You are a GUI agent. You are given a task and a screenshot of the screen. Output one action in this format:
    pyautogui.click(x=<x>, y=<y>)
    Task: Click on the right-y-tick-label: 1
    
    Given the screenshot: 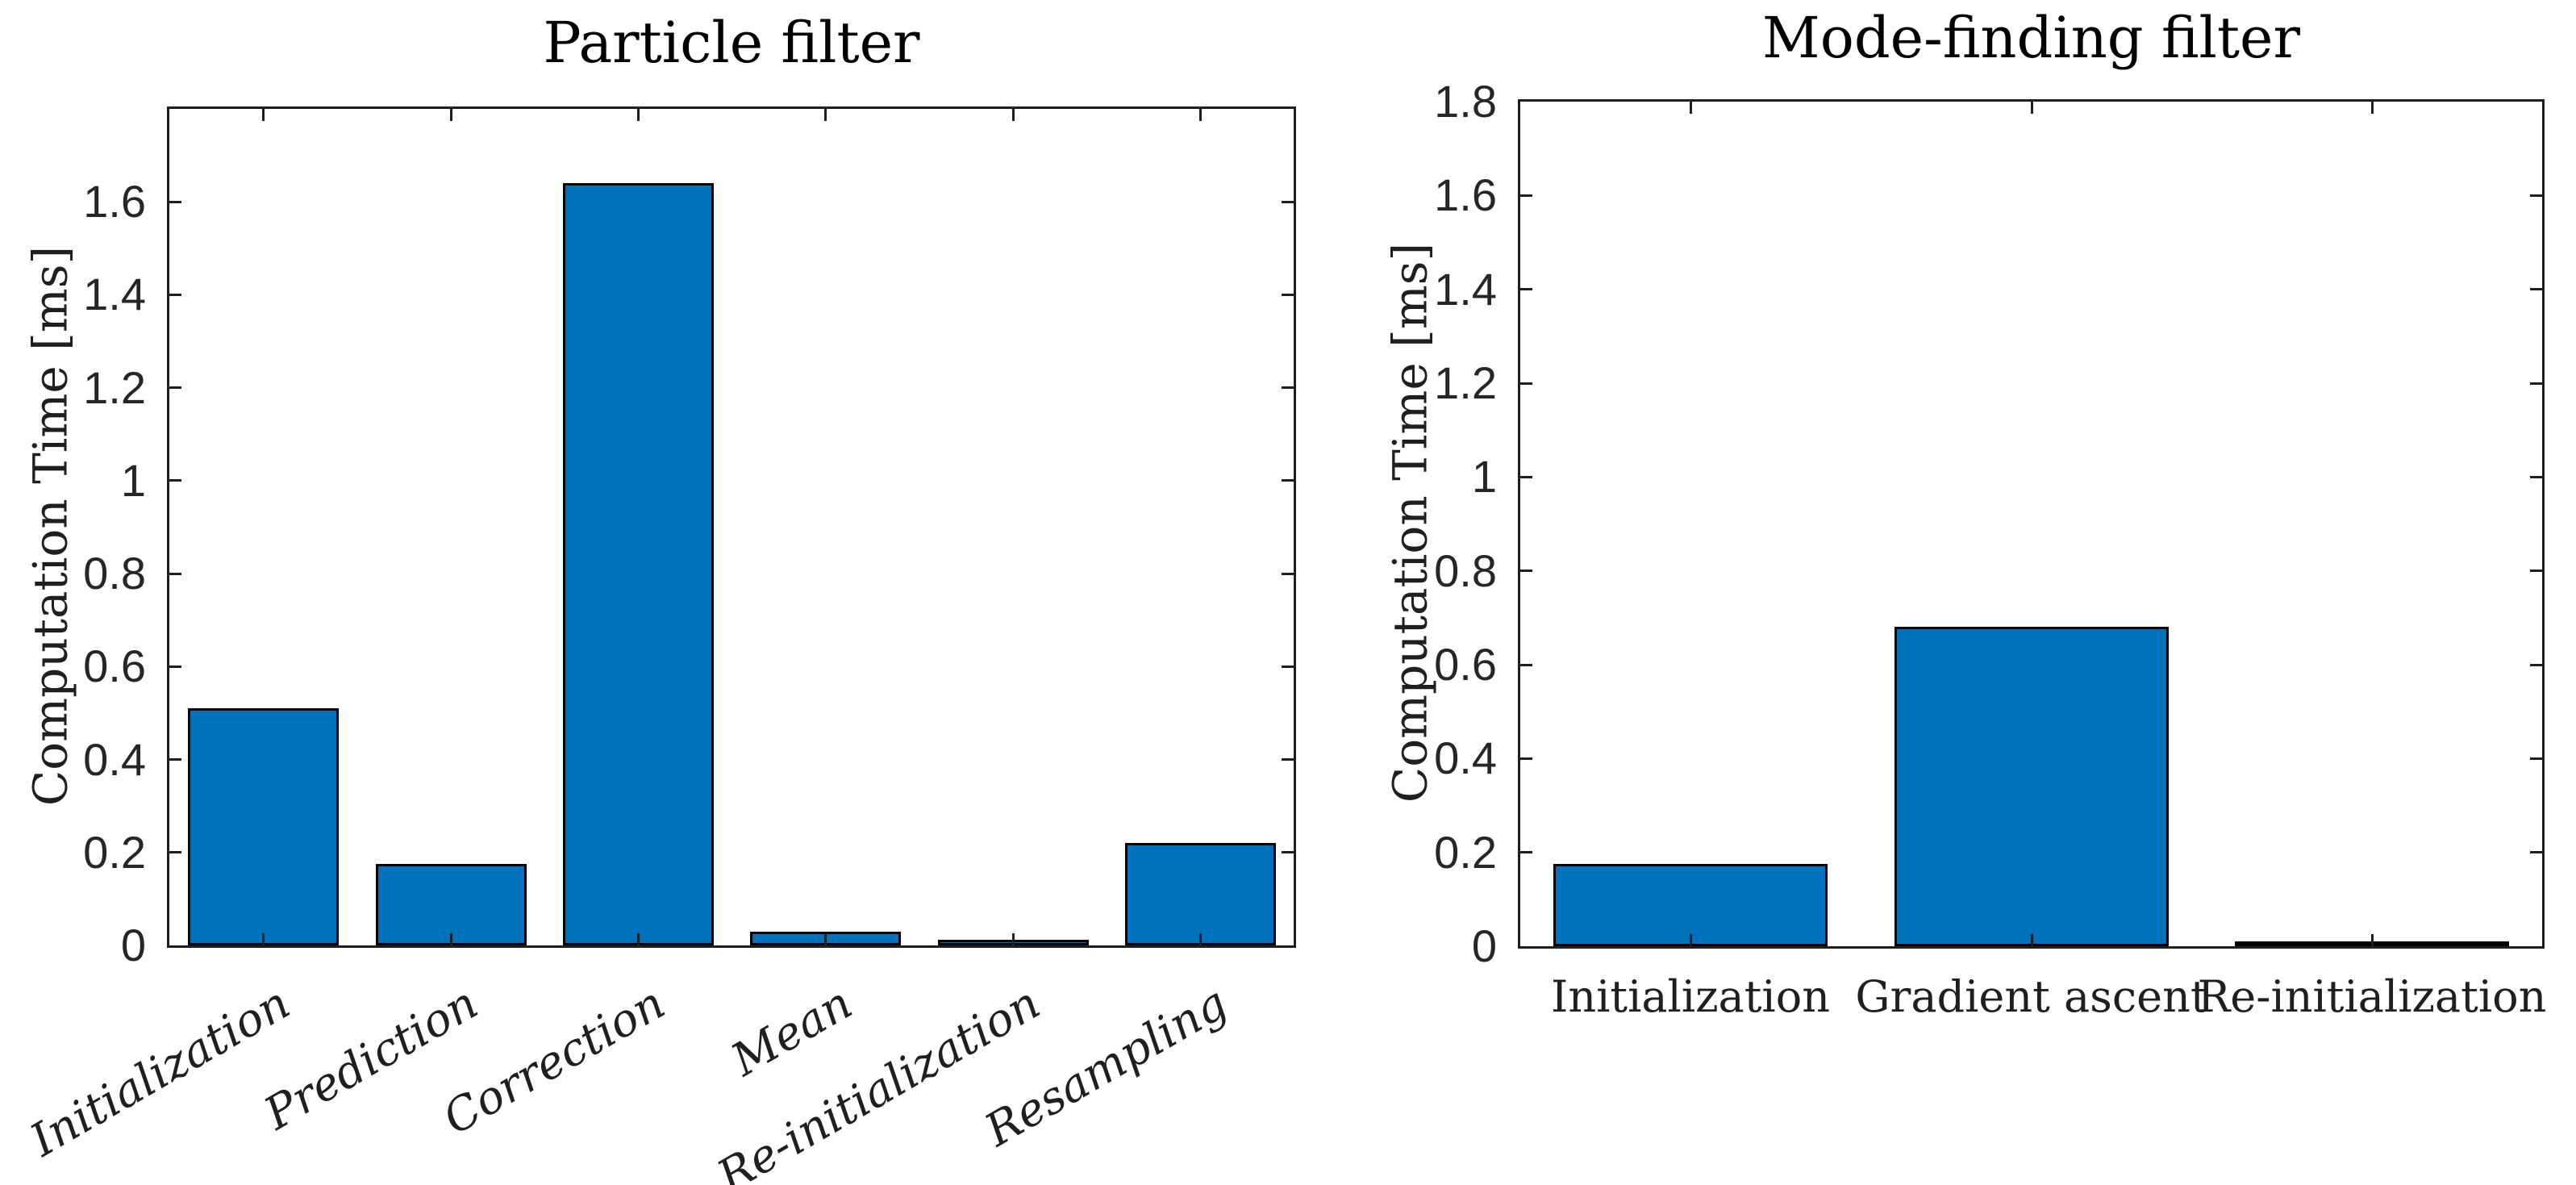 What is the action you would take?
    pyautogui.click(x=1484, y=477)
    